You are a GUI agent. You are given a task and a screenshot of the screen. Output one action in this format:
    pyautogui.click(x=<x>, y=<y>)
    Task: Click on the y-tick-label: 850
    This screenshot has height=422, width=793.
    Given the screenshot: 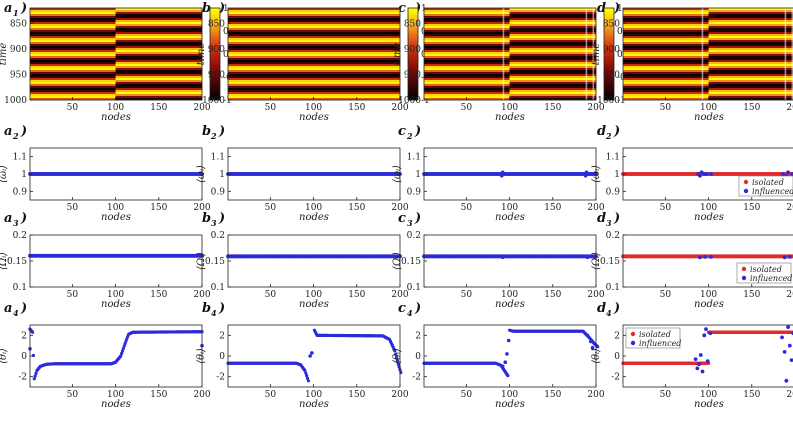 What is the action you would take?
    pyautogui.click(x=412, y=24)
    